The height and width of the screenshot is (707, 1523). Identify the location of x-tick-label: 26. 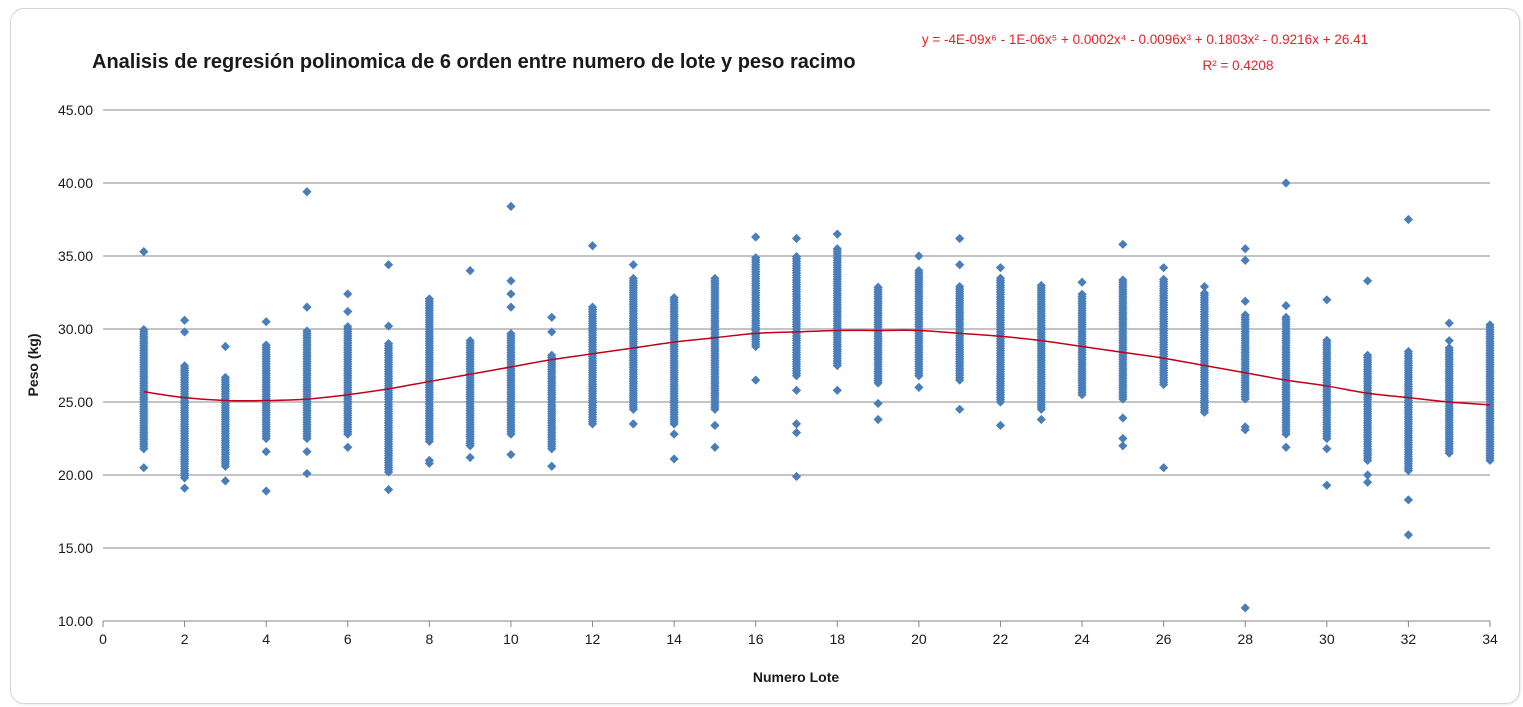
(1164, 639).